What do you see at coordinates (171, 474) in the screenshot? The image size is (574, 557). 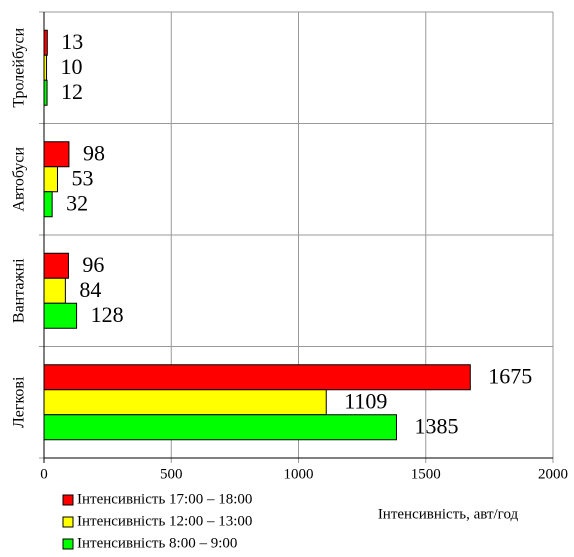 I see `x-tick-label: 500` at bounding box center [171, 474].